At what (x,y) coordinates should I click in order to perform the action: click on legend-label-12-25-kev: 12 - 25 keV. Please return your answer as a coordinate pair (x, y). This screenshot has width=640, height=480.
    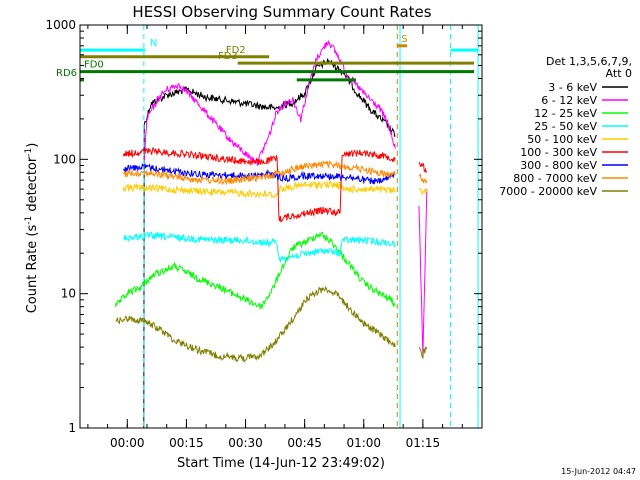
    Looking at the image, I should click on (565, 113).